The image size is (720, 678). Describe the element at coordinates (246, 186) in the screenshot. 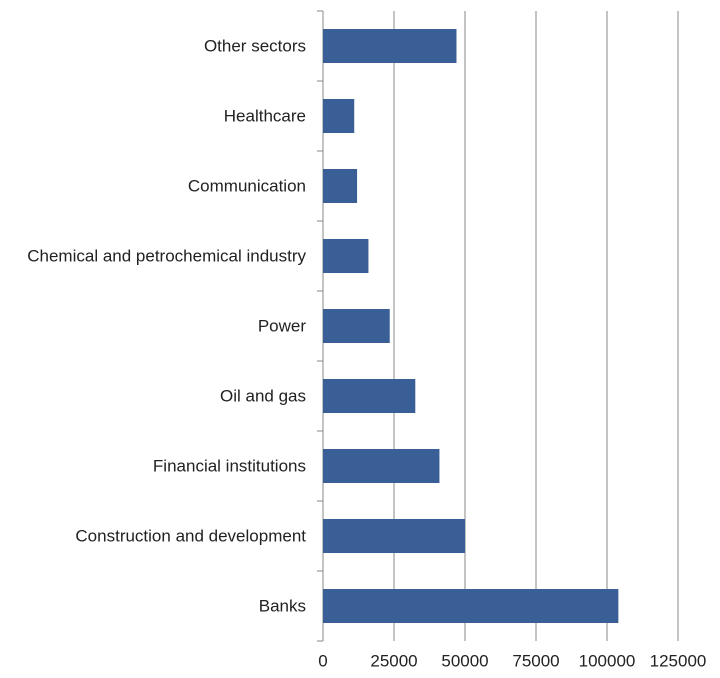

I see `y-tick-label: Communication` at that location.